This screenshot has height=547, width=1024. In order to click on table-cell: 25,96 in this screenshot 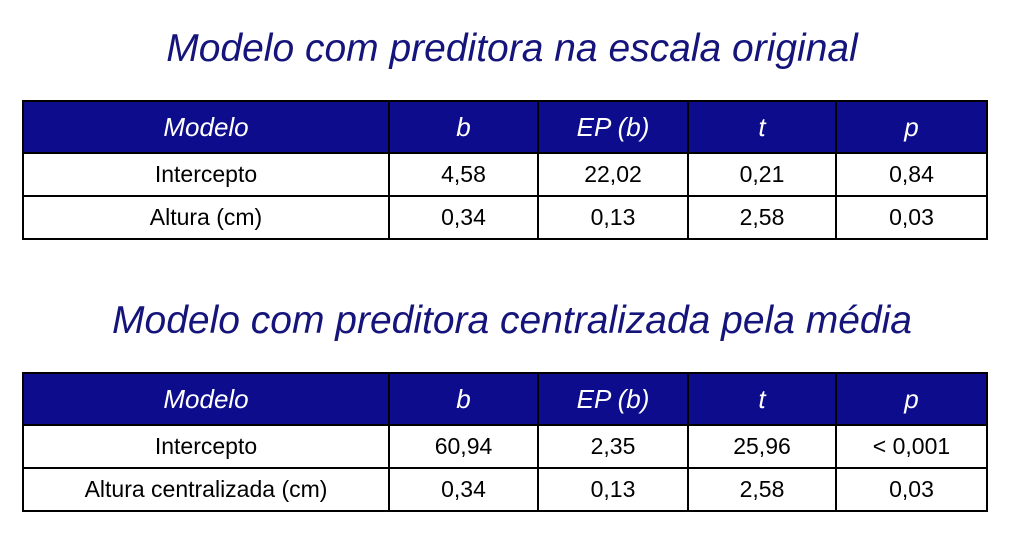, I will do `click(762, 446)`.